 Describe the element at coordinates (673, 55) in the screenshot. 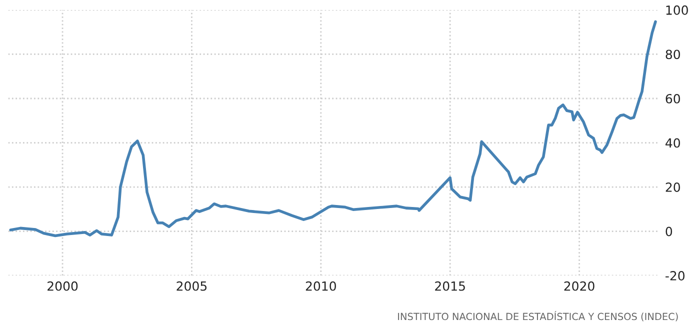

I see `y-tick-label: 80` at that location.